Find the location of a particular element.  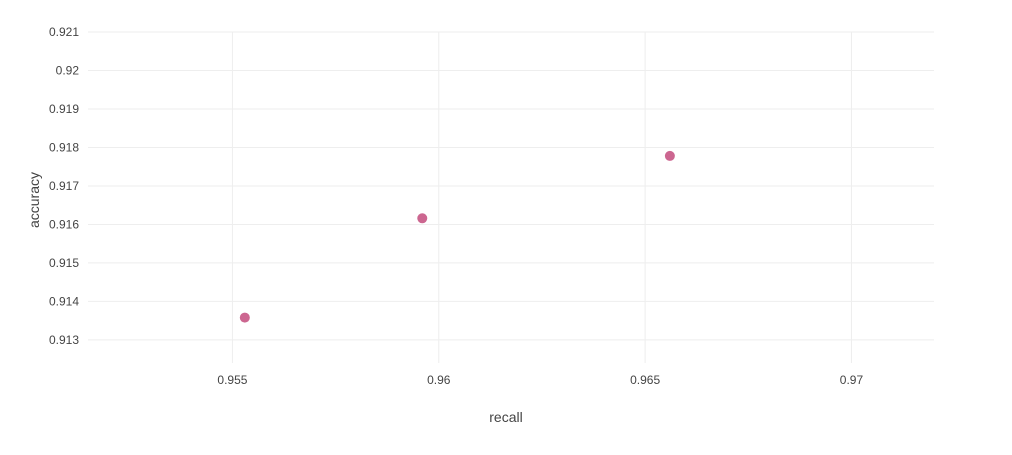

y-tick-label: 0.917 is located at coordinates (64, 186).